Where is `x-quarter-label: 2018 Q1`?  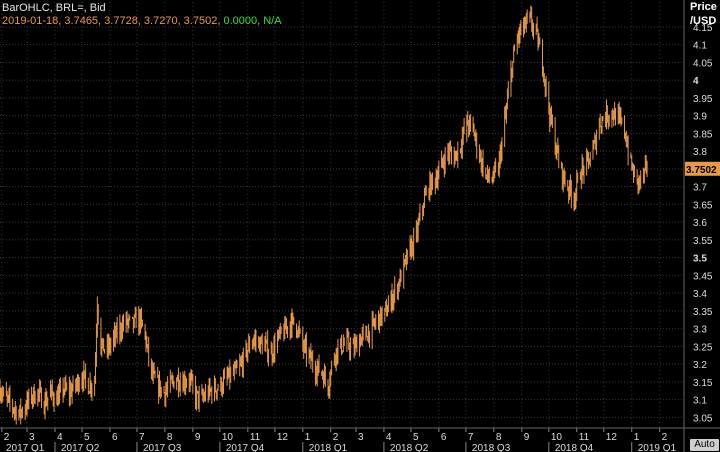 x-quarter-label: 2018 Q1 is located at coordinates (328, 447).